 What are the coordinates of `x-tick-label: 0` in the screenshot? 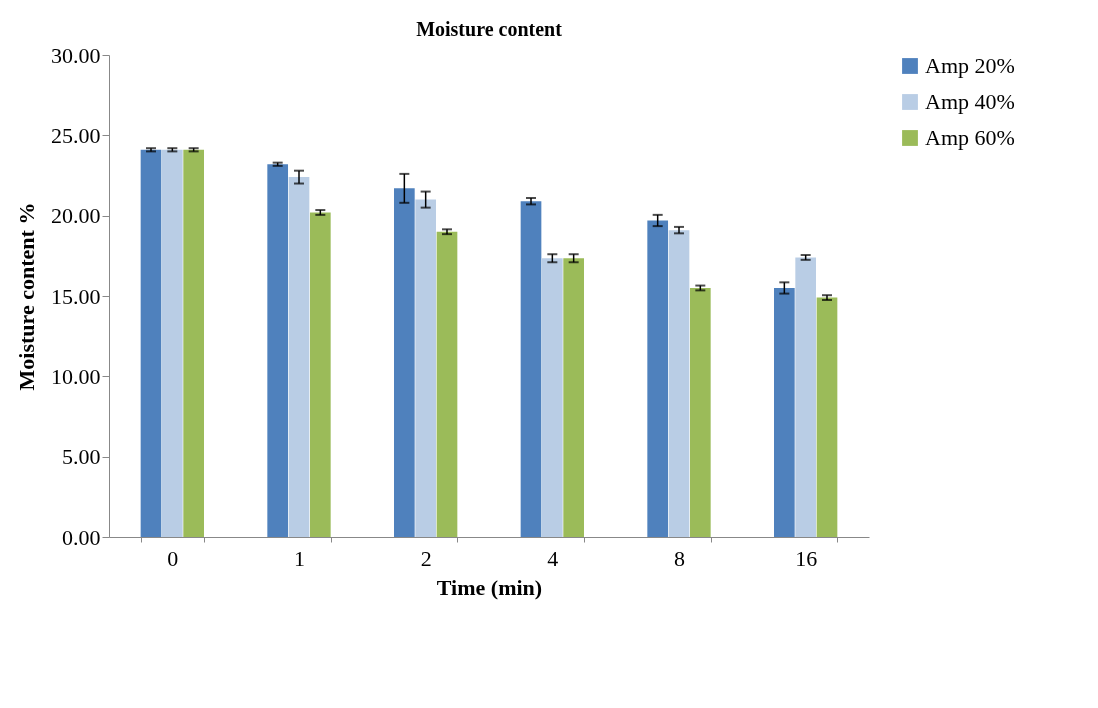 It's located at (173, 558).